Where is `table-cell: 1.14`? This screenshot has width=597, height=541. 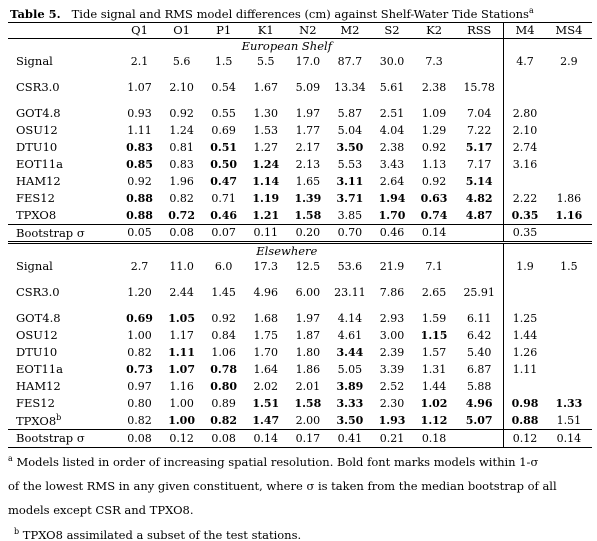 table-cell: 1.14 is located at coordinates (266, 181).